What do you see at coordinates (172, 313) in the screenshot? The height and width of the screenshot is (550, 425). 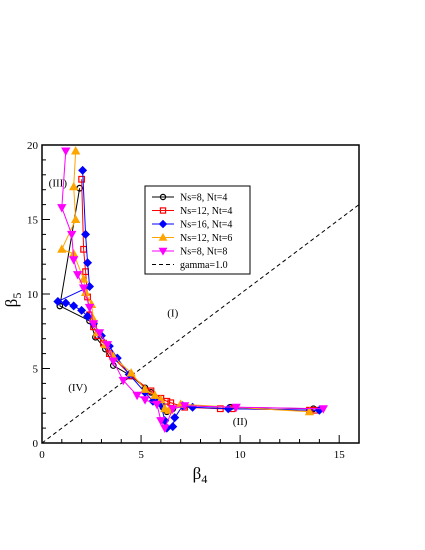 I see `region-label: (I)` at bounding box center [172, 313].